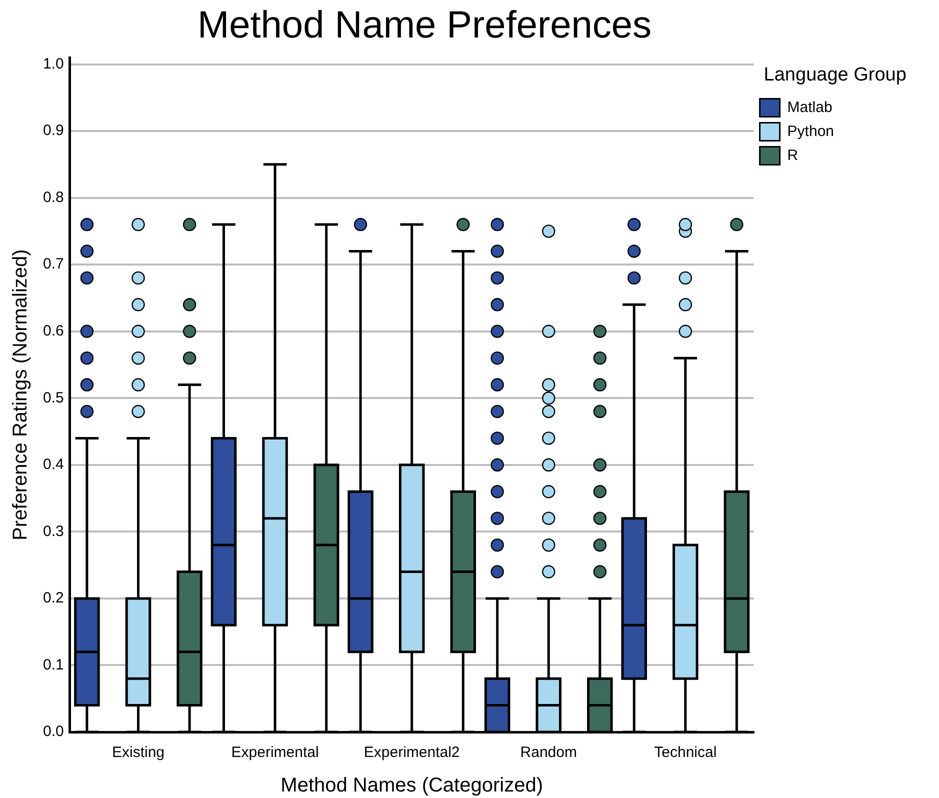  What do you see at coordinates (810, 131) in the screenshot?
I see `legend-label: Python` at bounding box center [810, 131].